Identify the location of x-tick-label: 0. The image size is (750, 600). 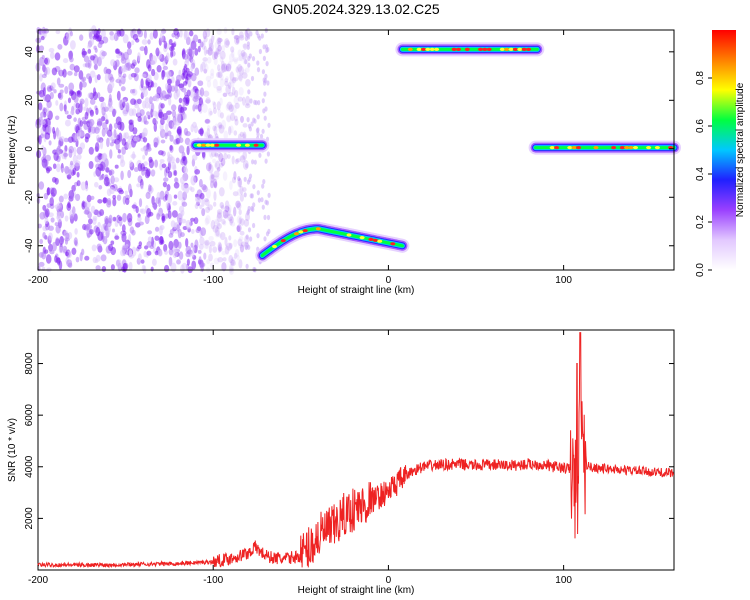
(389, 580).